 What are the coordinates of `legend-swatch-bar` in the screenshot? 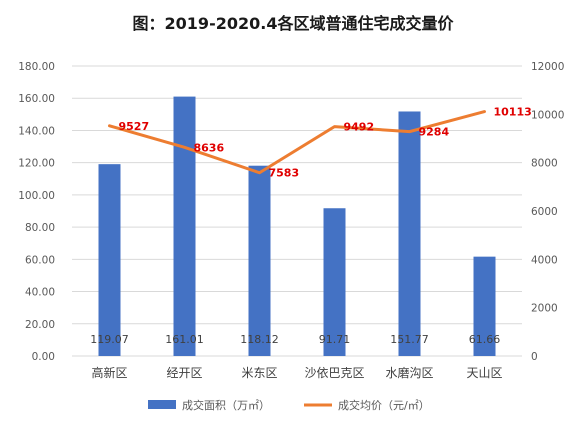 It's located at (162, 404).